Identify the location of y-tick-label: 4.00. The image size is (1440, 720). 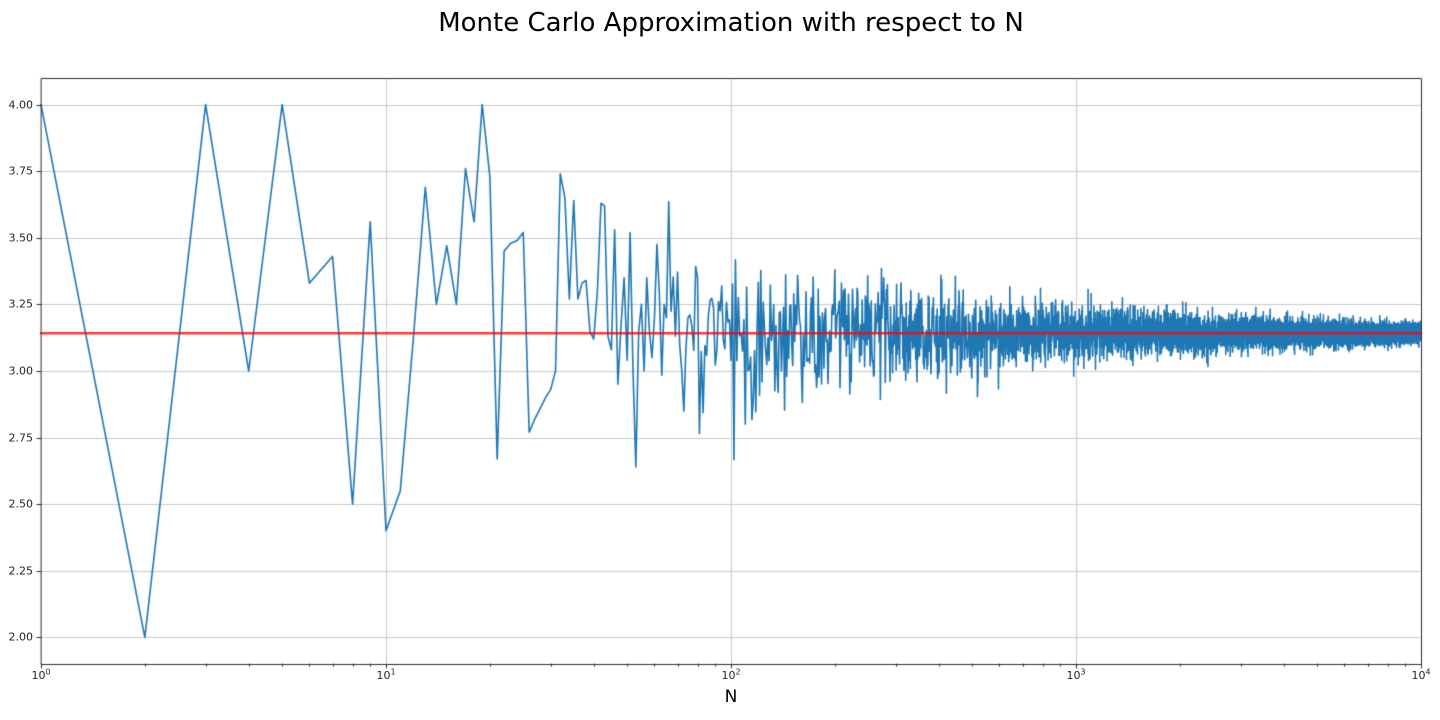
(21, 105).